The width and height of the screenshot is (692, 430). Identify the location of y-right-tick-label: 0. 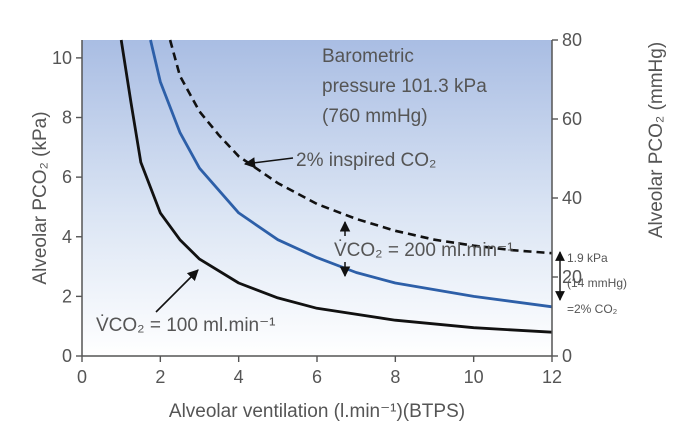
(567, 356).